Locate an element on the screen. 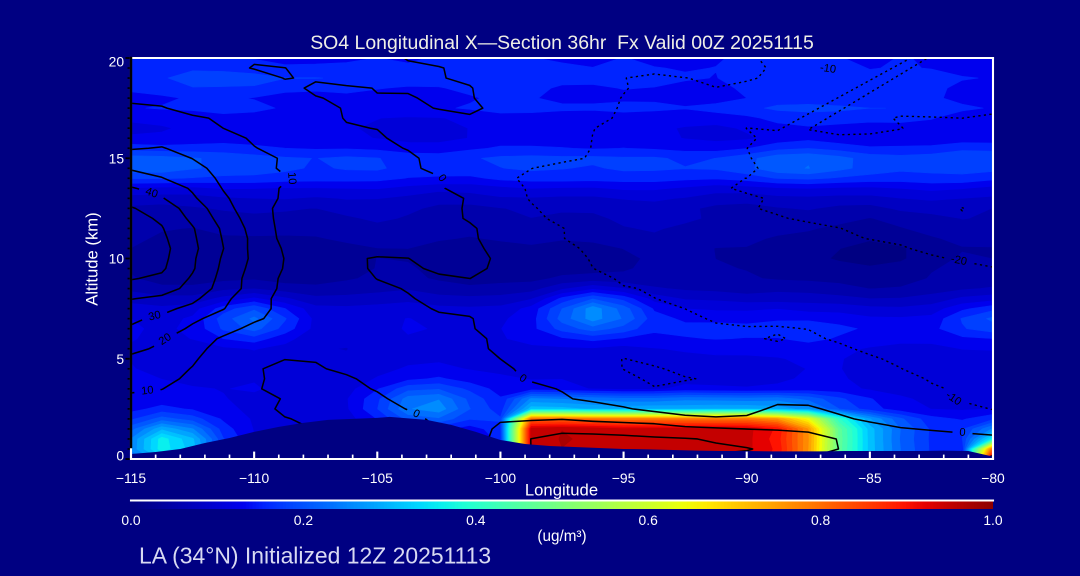  svg-text: Altitude (km) is located at coordinates (91, 258).